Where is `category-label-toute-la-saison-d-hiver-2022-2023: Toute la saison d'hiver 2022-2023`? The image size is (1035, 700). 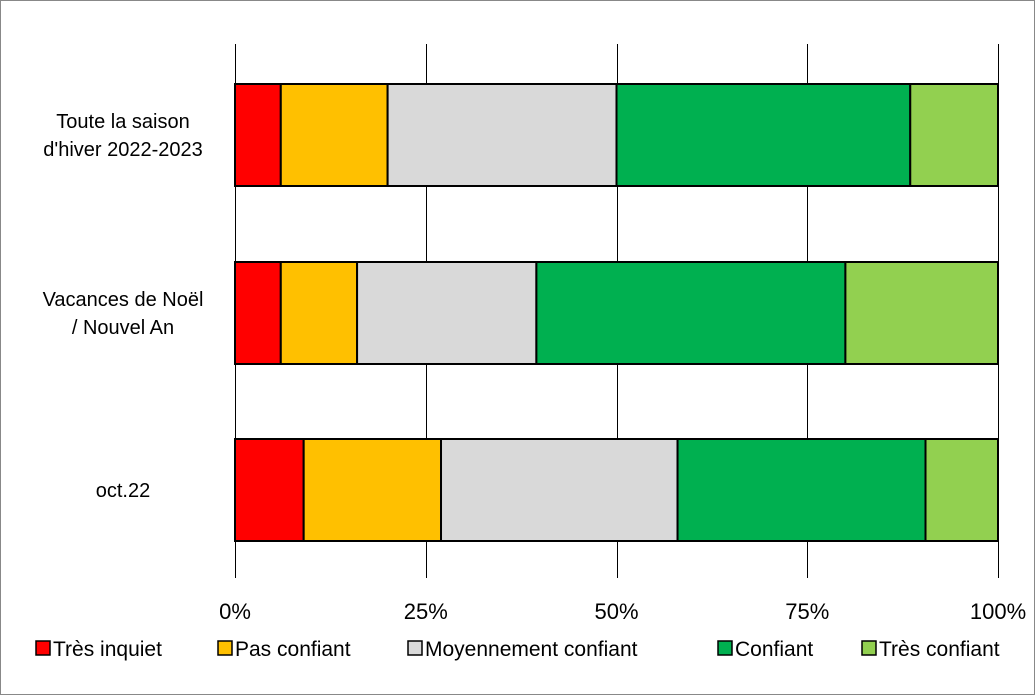
category-label-toute-la-saison-d-hiver-2022-2023: Toute la saison d'hiver 2022-2023 is located at coordinates (123, 136).